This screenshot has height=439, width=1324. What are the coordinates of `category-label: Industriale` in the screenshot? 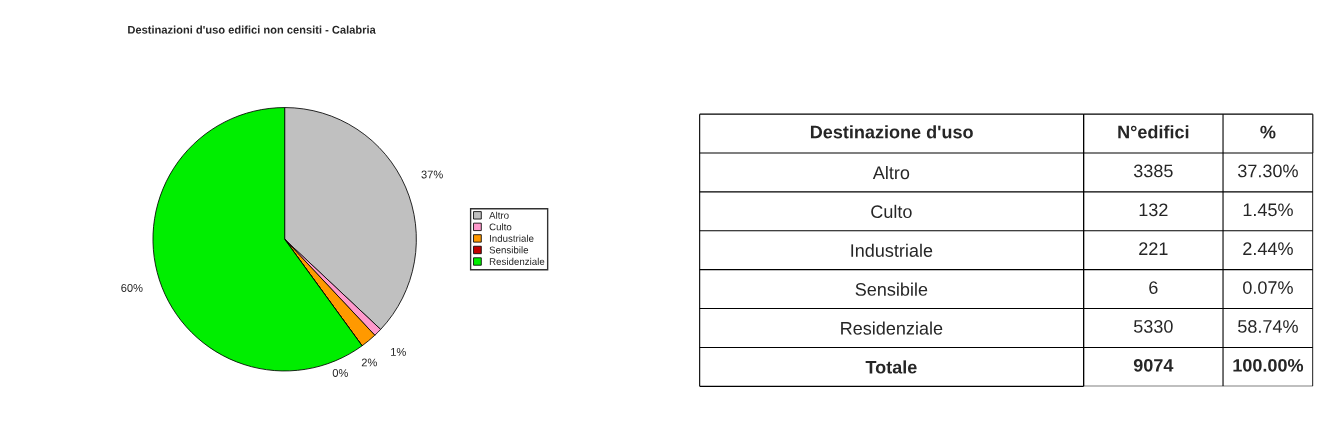 It's located at (892, 250).